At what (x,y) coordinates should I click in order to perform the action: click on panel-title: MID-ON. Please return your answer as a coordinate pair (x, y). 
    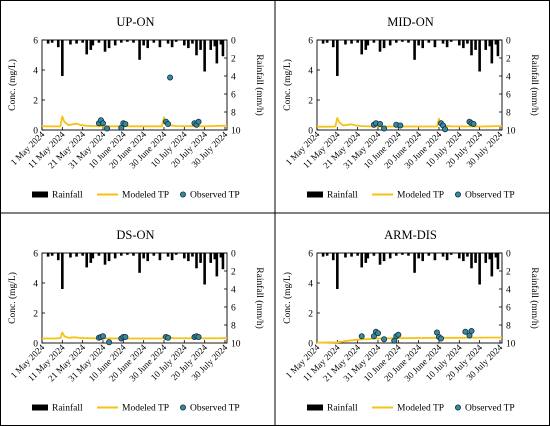
    Looking at the image, I should click on (410, 22).